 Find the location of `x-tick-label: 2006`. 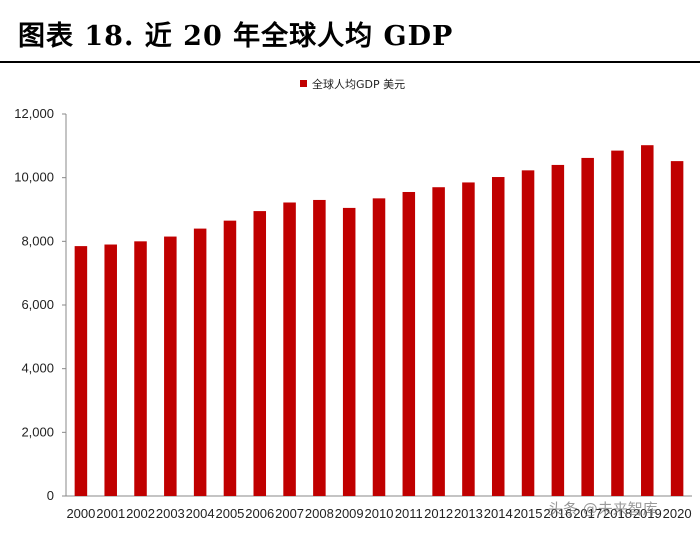

x-tick-label: 2006 is located at coordinates (259, 513).